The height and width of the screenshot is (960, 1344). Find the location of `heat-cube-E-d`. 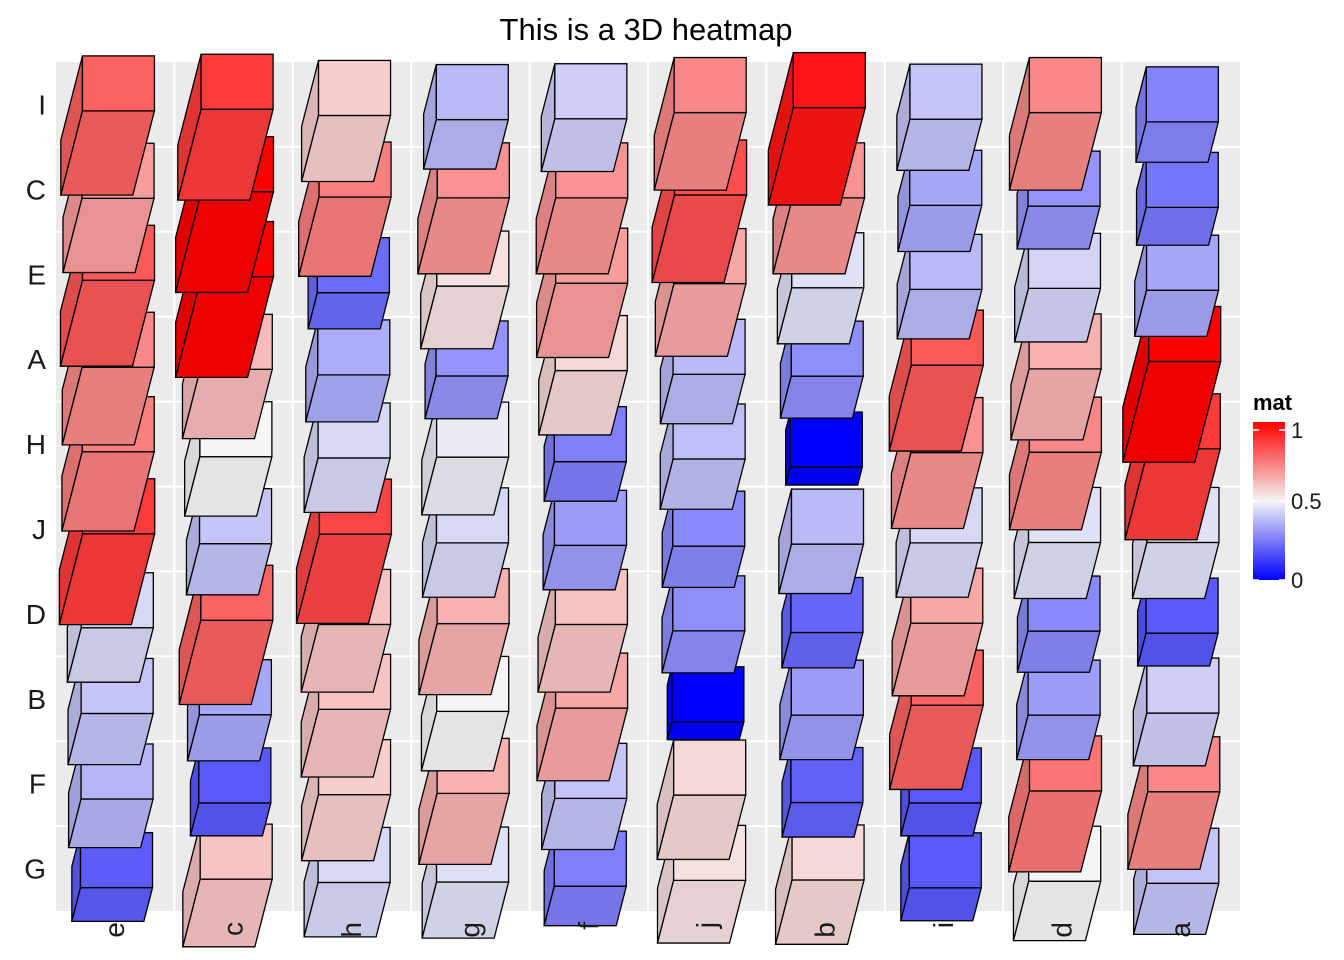

heat-cube-E-d is located at coordinates (1057, 287).